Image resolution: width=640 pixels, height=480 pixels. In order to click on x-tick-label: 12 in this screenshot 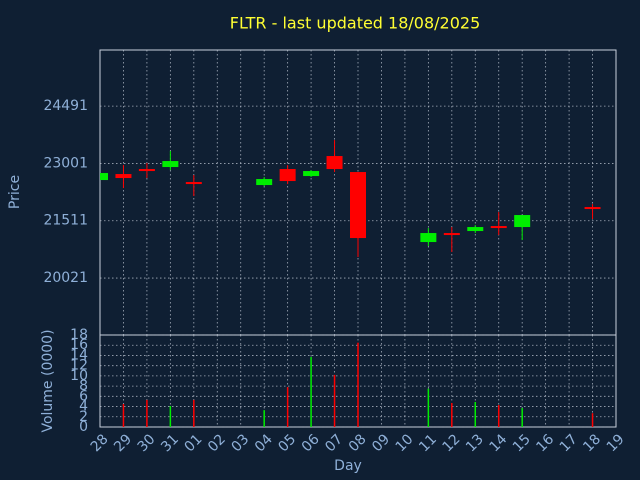, I will do `click(452, 443)`.